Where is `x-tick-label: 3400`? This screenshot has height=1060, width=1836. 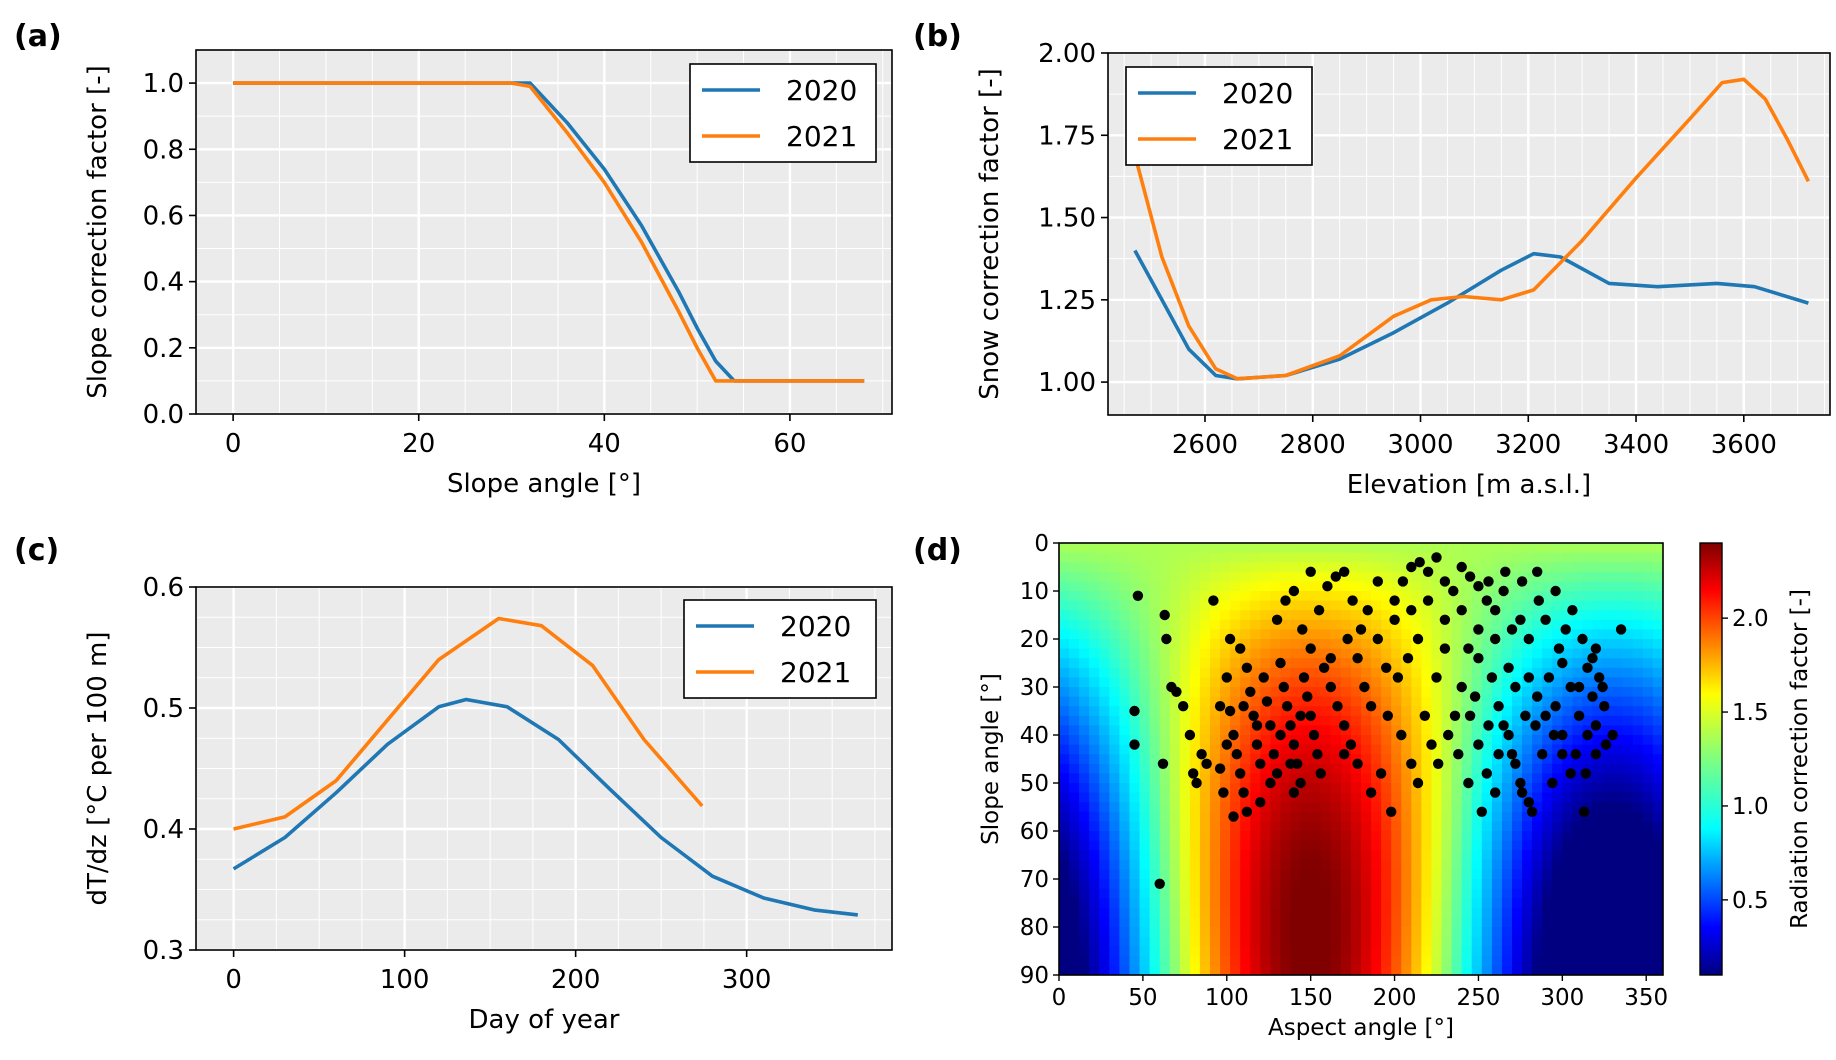
x-tick-label: 3400 is located at coordinates (1636, 445).